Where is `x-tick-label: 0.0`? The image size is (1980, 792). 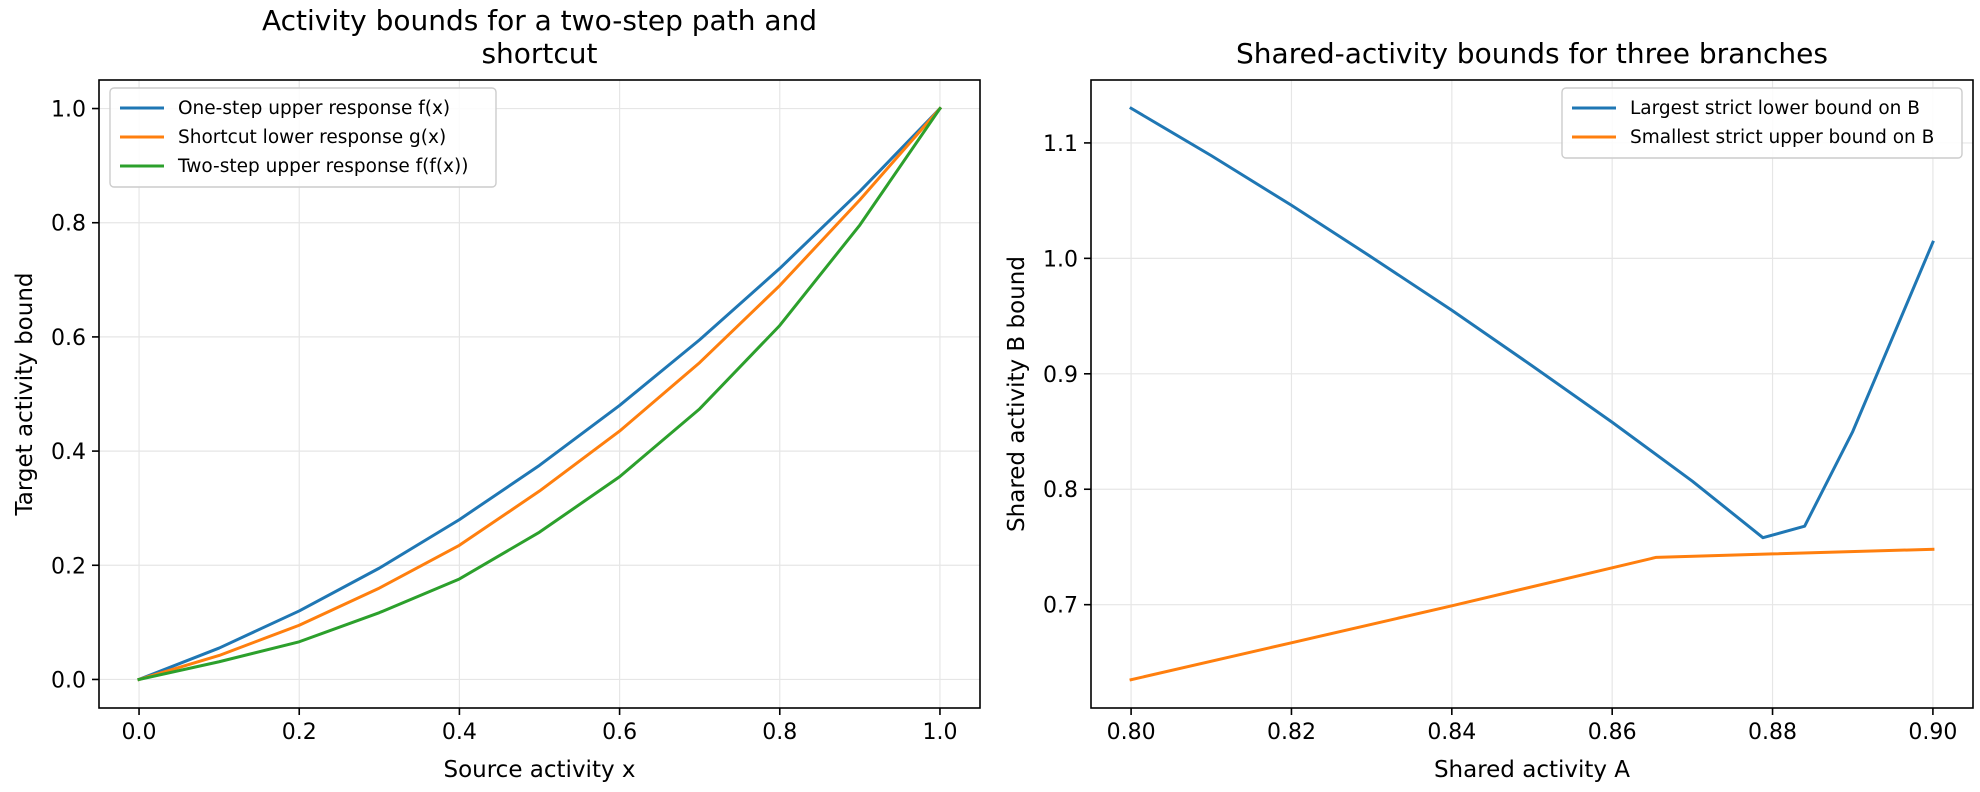
x-tick-label: 0.0 is located at coordinates (139, 732).